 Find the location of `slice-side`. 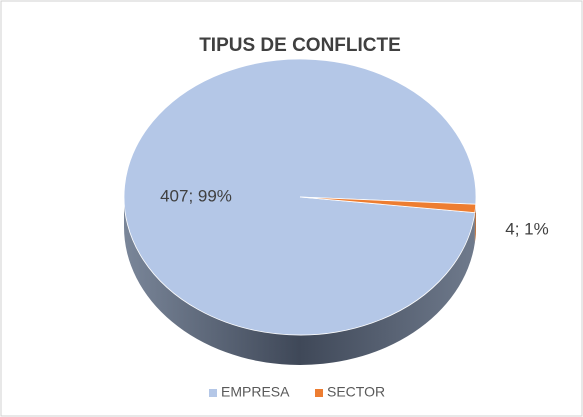

slice-side is located at coordinates (475, 223).